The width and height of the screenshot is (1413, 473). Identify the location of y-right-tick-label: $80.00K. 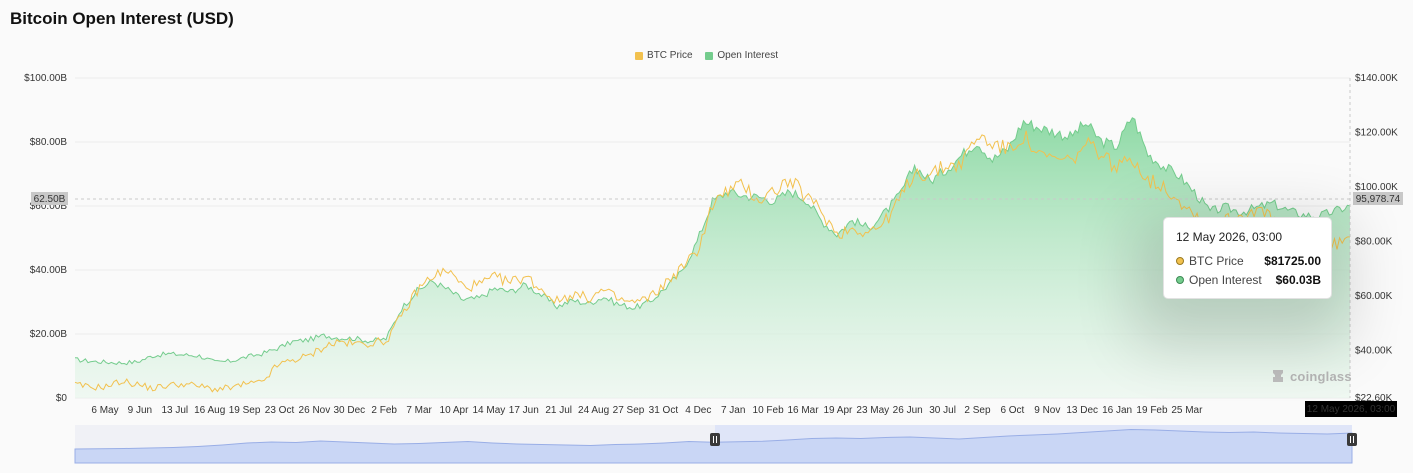
(1374, 242).